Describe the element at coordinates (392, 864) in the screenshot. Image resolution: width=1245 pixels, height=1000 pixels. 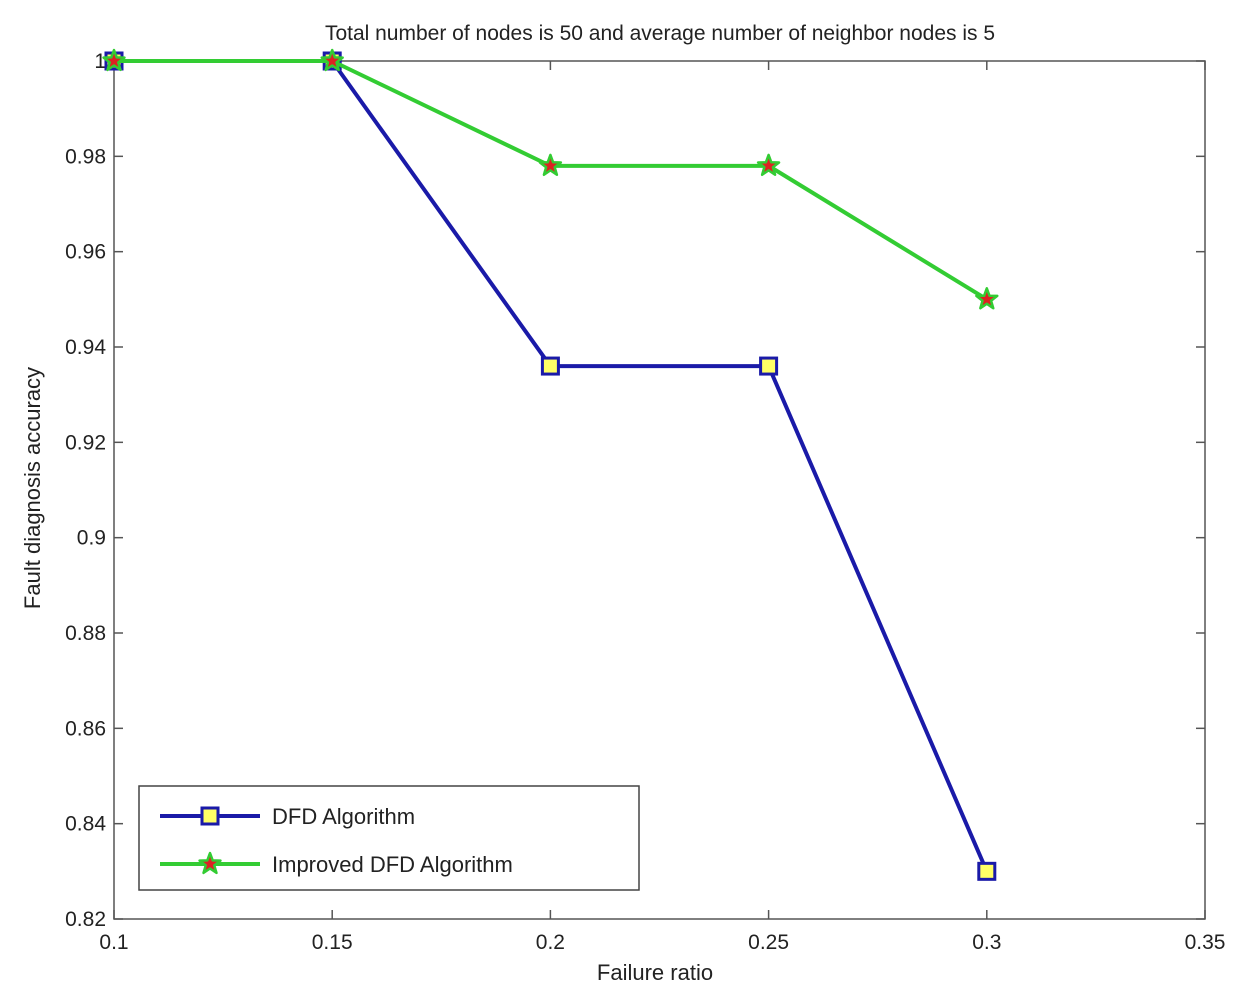
I see `legend-label: Improved DFD Algorithm` at that location.